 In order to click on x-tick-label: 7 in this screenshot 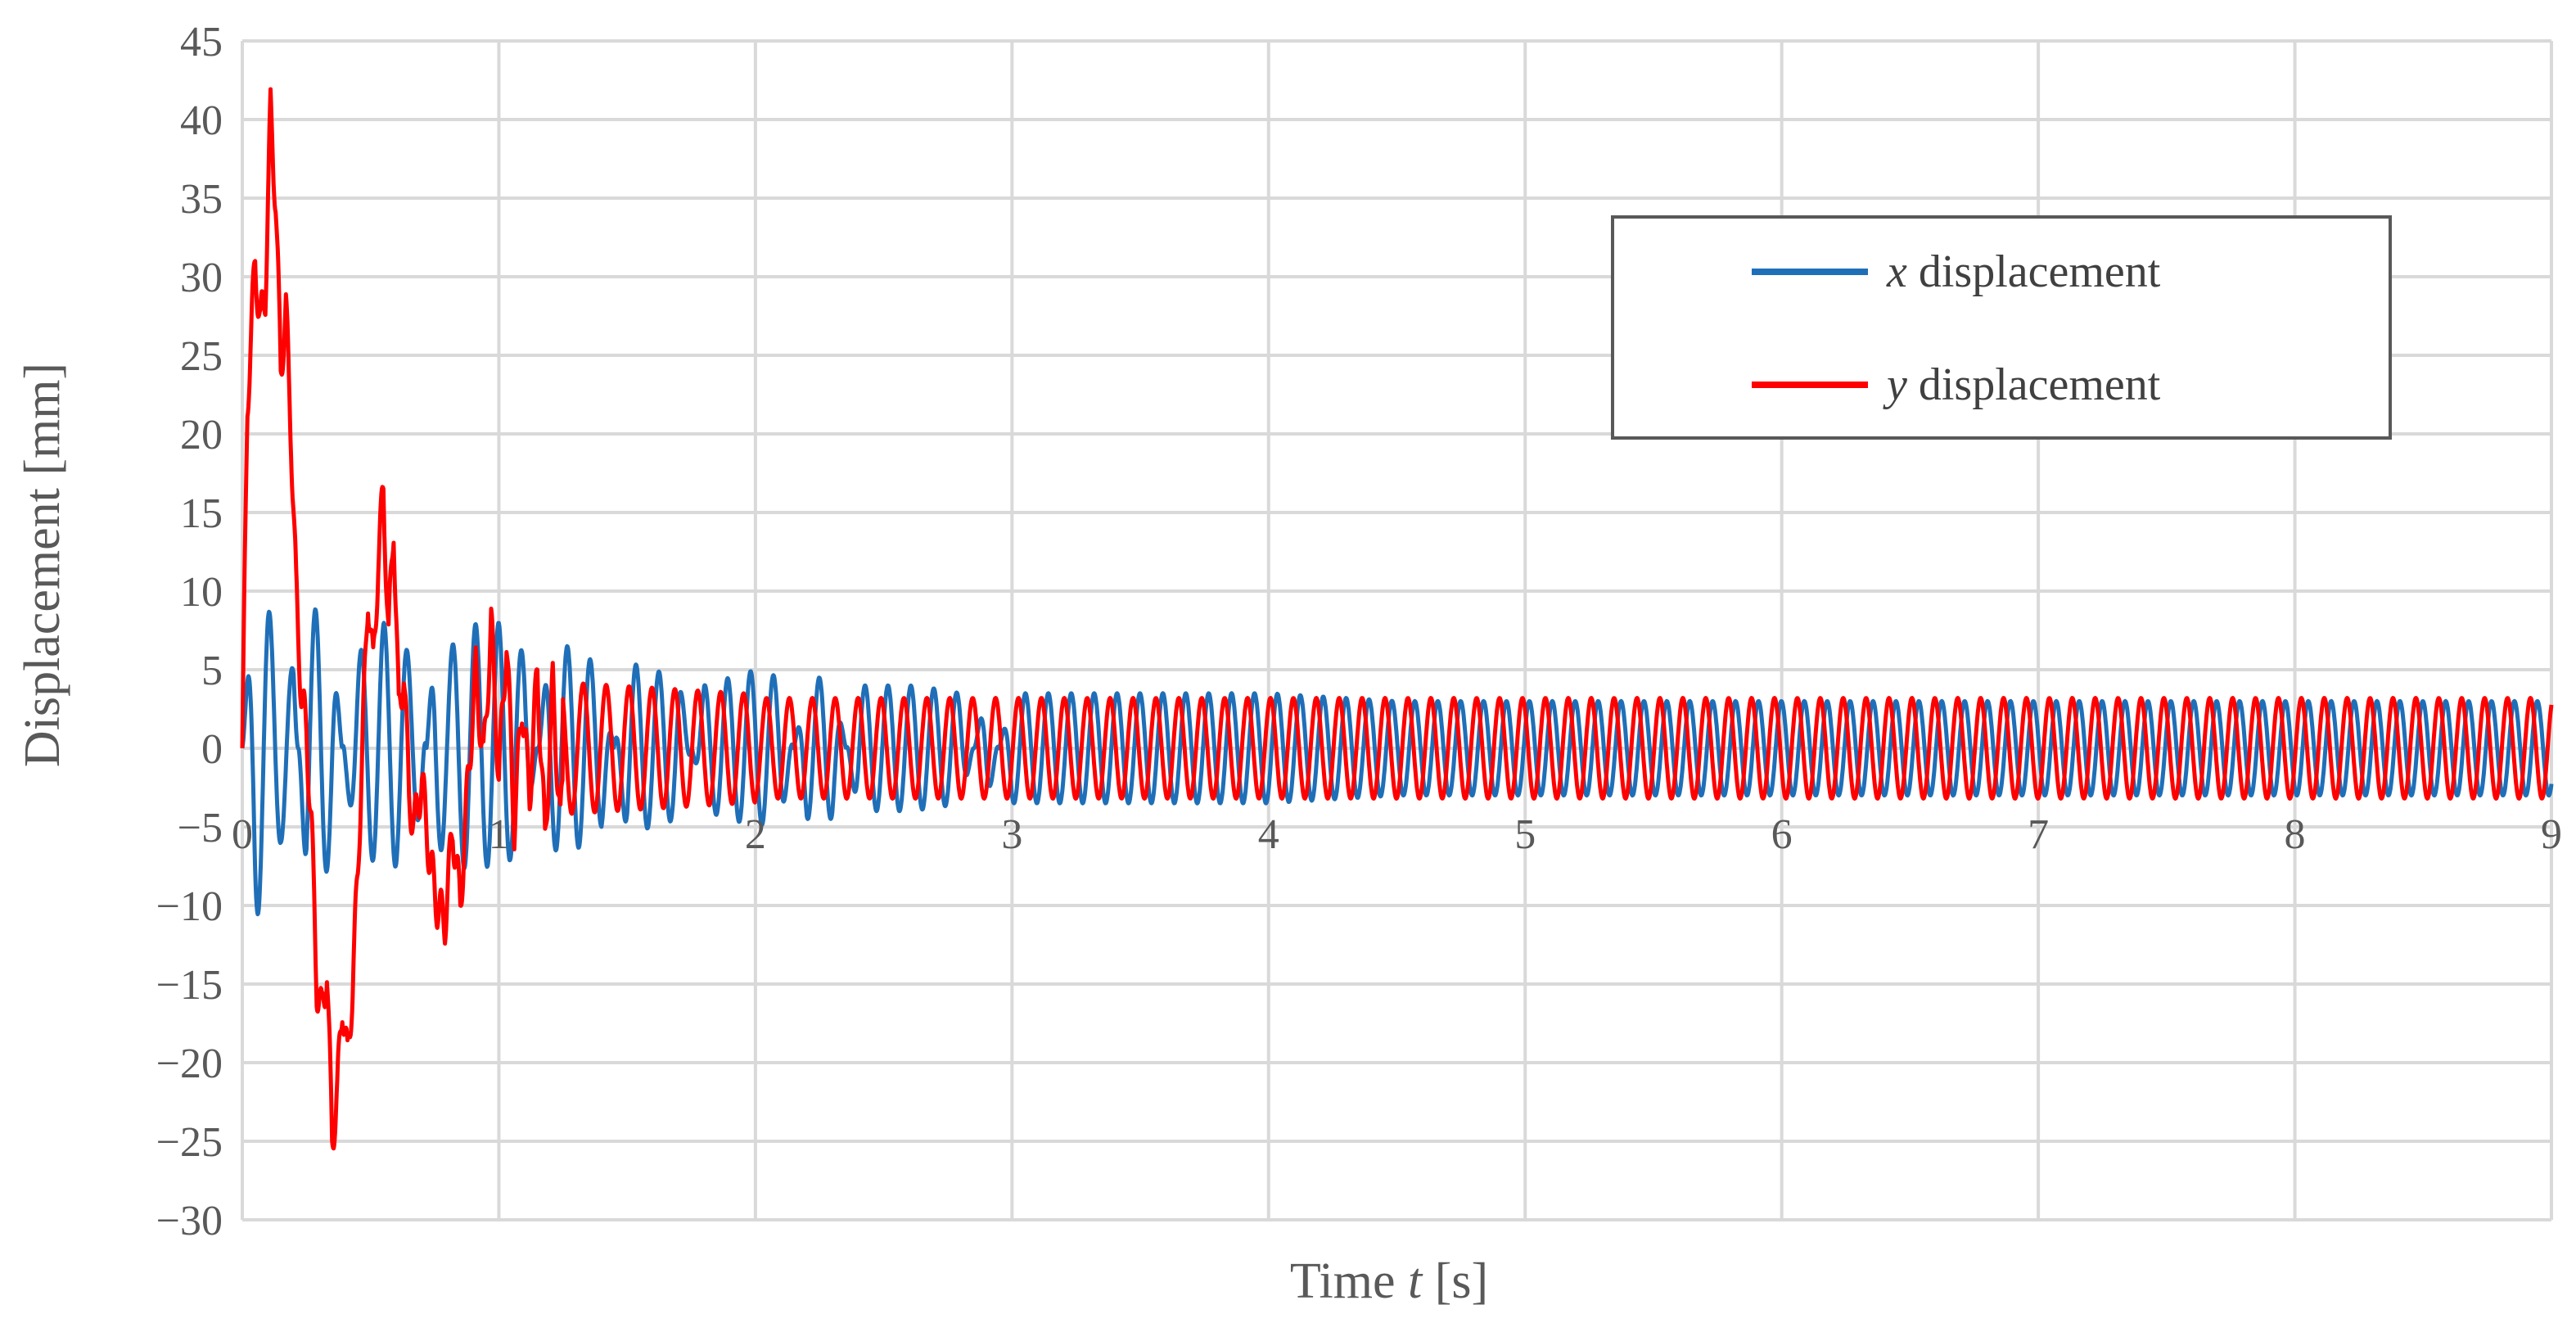, I will do `click(2038, 834)`.